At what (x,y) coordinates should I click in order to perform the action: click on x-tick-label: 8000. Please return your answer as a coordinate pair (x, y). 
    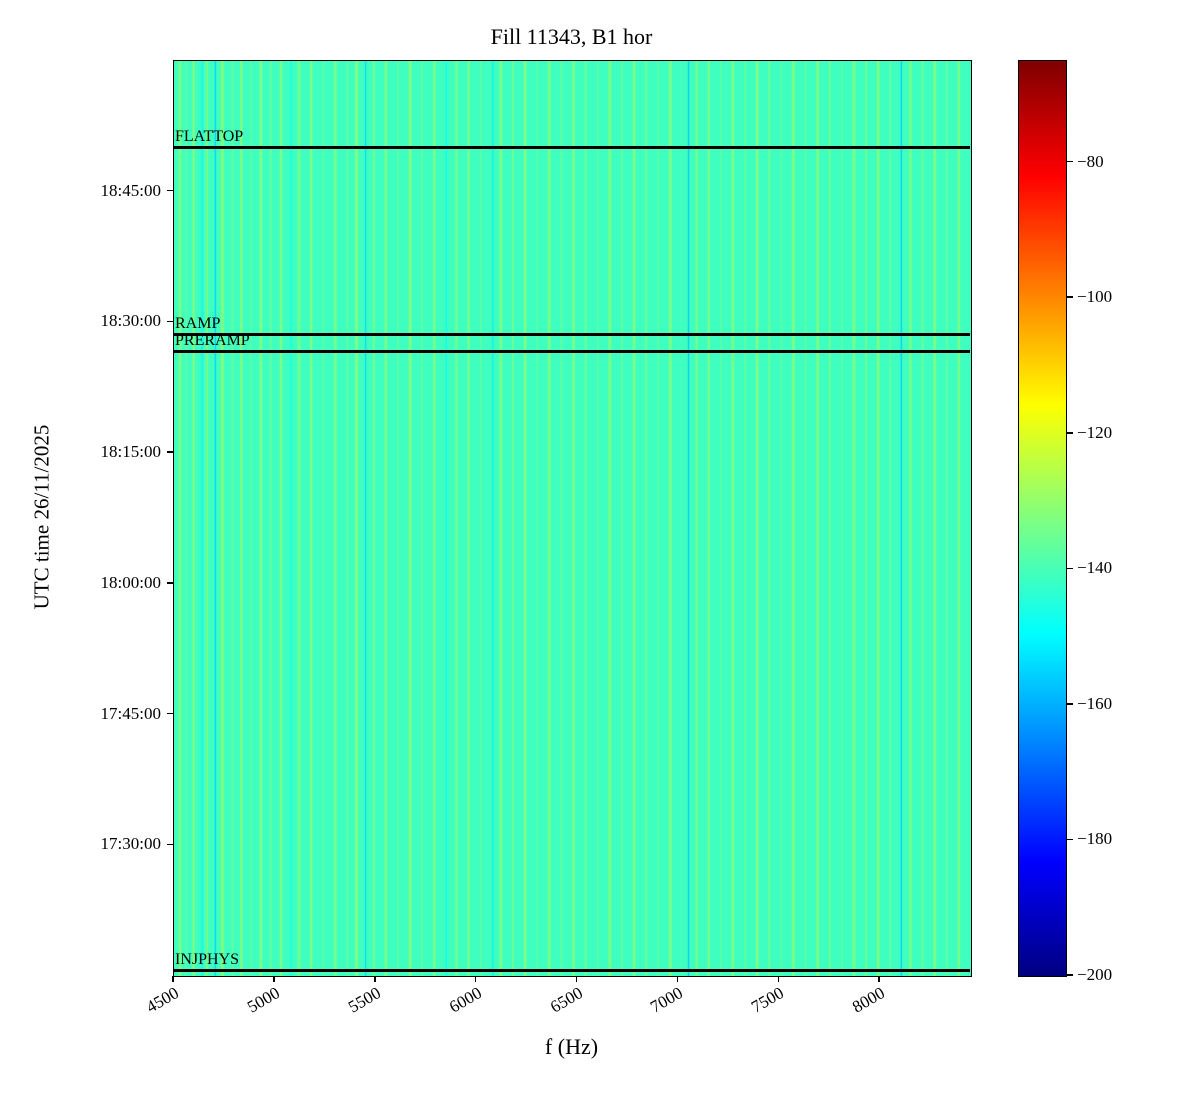
    Looking at the image, I should click on (869, 1000).